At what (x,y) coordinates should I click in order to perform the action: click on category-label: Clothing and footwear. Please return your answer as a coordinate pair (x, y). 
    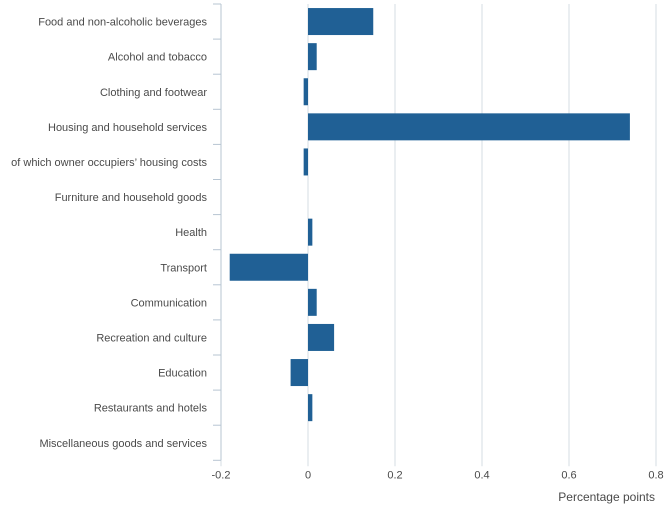
    Looking at the image, I should click on (153, 93).